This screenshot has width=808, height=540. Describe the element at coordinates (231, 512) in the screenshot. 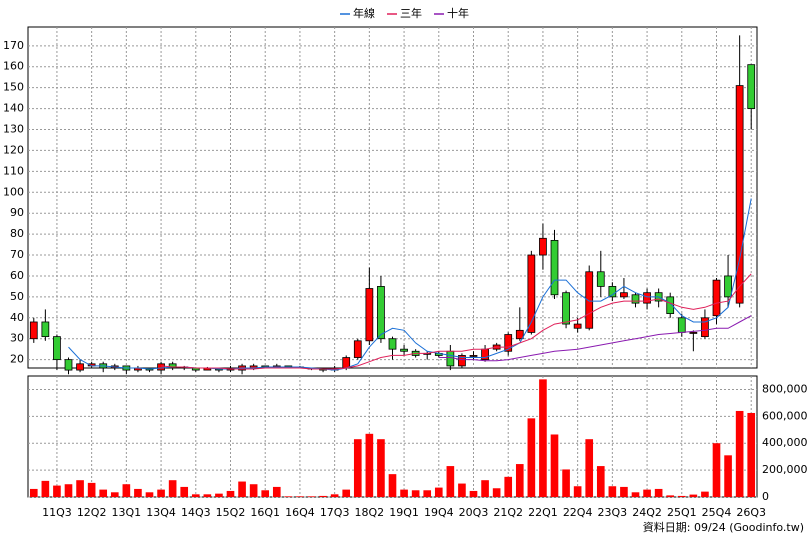

I see `x-tick-label: 15Q2` at that location.